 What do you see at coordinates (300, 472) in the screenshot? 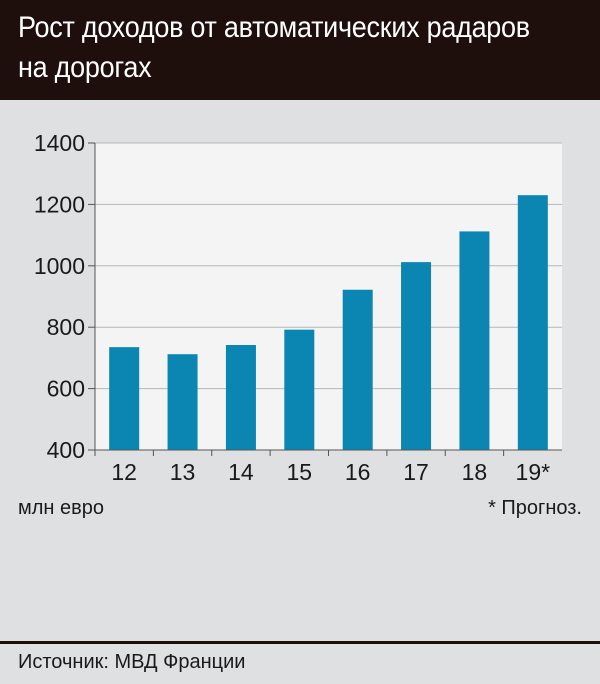
I see `x-tick-label: 15` at bounding box center [300, 472].